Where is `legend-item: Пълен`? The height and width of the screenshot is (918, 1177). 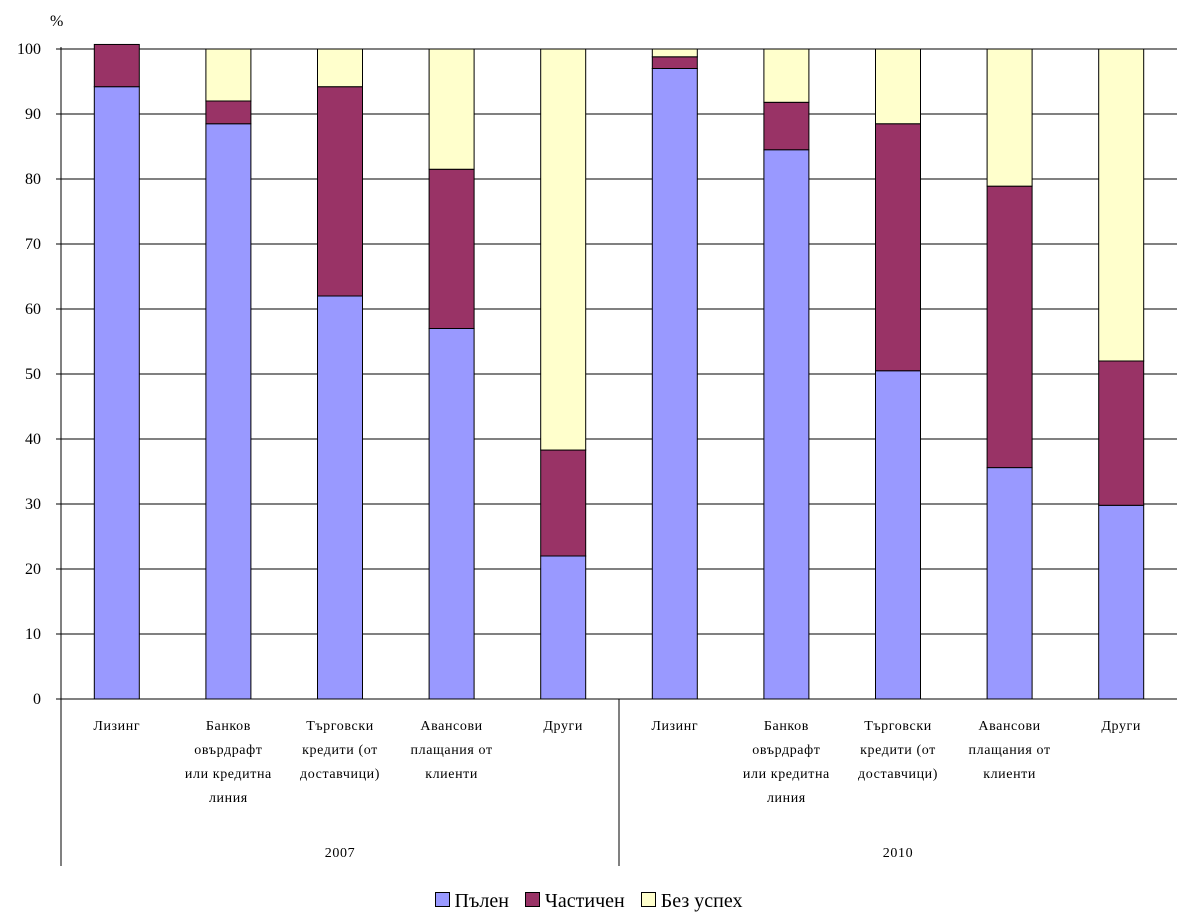
legend-item: Пълен is located at coordinates (471, 901).